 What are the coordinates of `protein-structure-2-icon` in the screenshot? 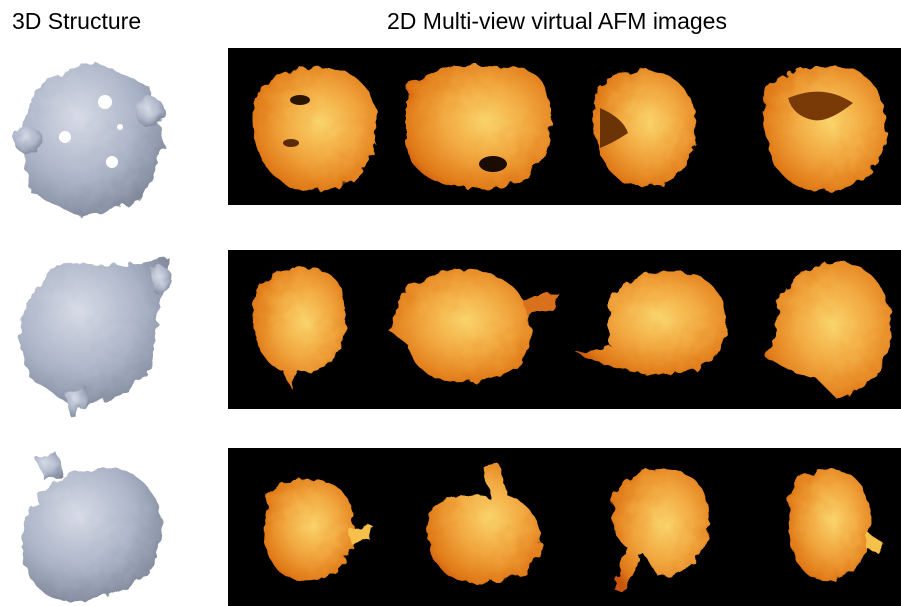 It's located at (109, 333).